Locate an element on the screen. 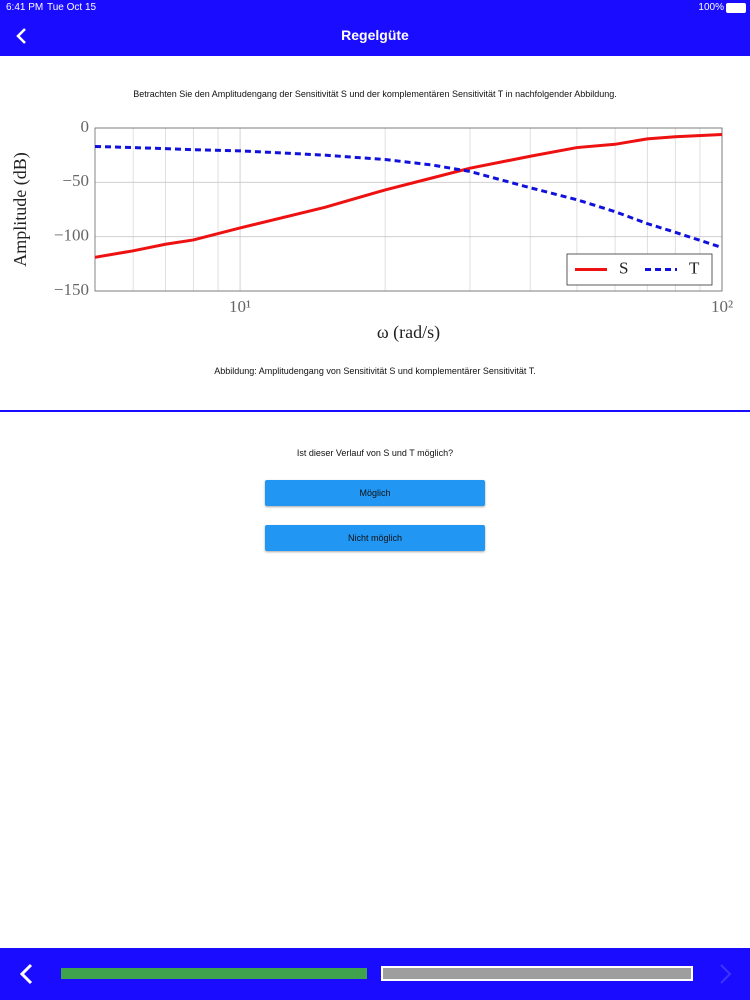 This screenshot has width=750, height=1000. top-bar: 6:41 PM Tue Oct 15 100% Regelgüte is located at coordinates (375, 28).